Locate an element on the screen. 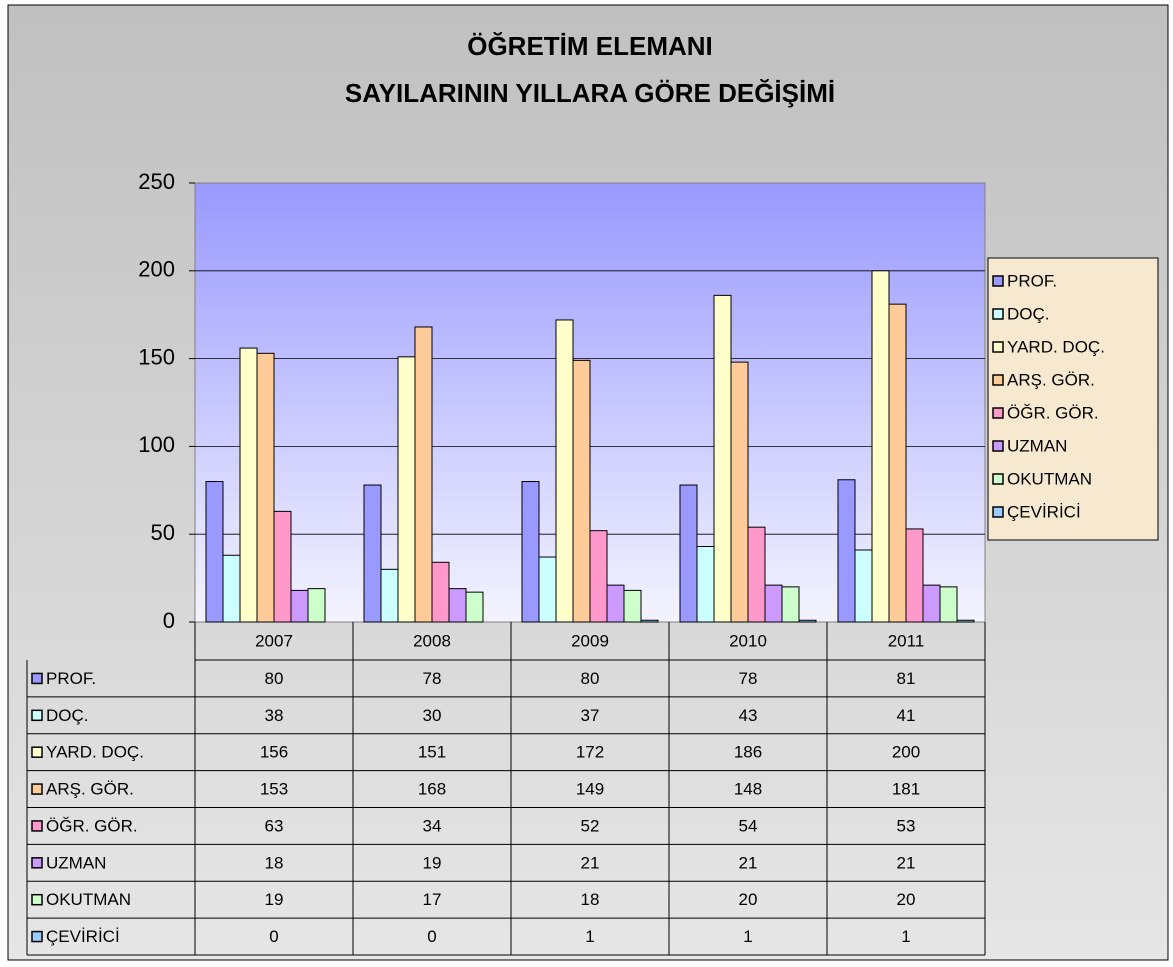 This screenshot has width=1173, height=967. table-row-label: YARD. DOÇ. is located at coordinates (95, 752).